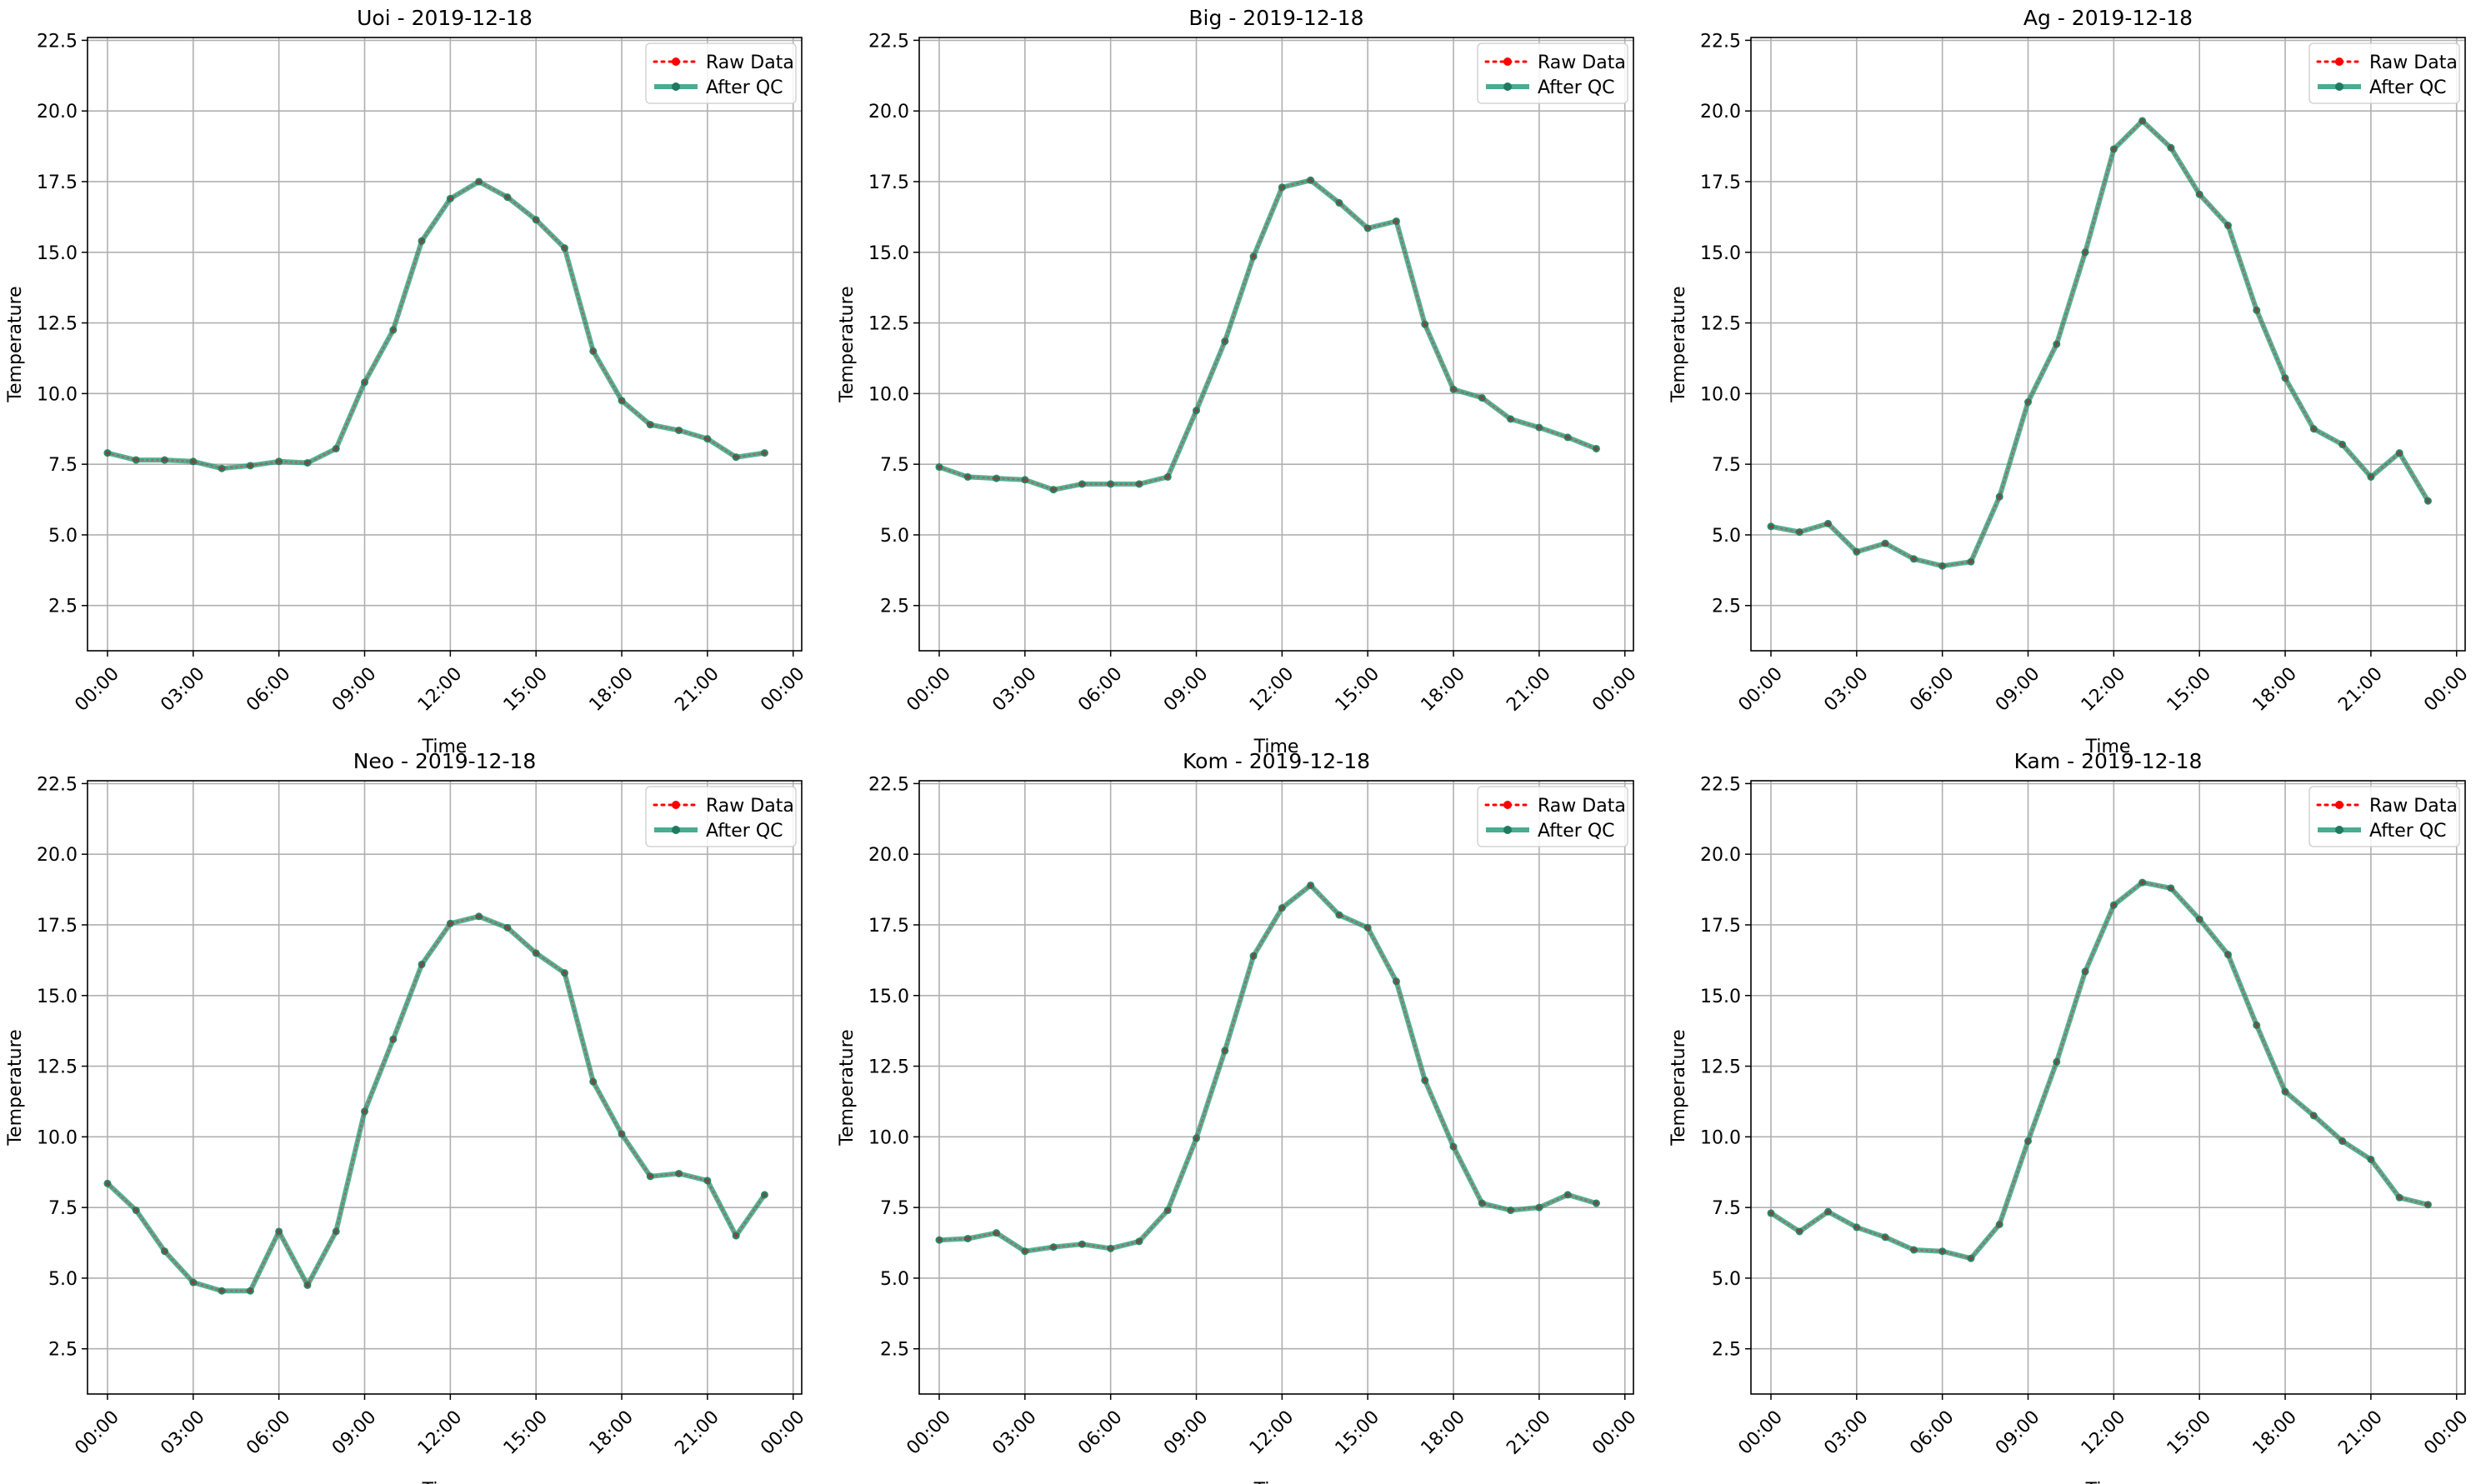  I want to click on series-line-after-qc, so click(2099, 343).